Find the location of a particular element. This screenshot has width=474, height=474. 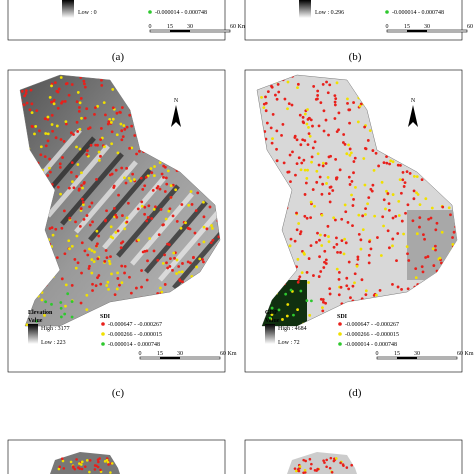

legend-low: Low : 223 is located at coordinates (53, 343).